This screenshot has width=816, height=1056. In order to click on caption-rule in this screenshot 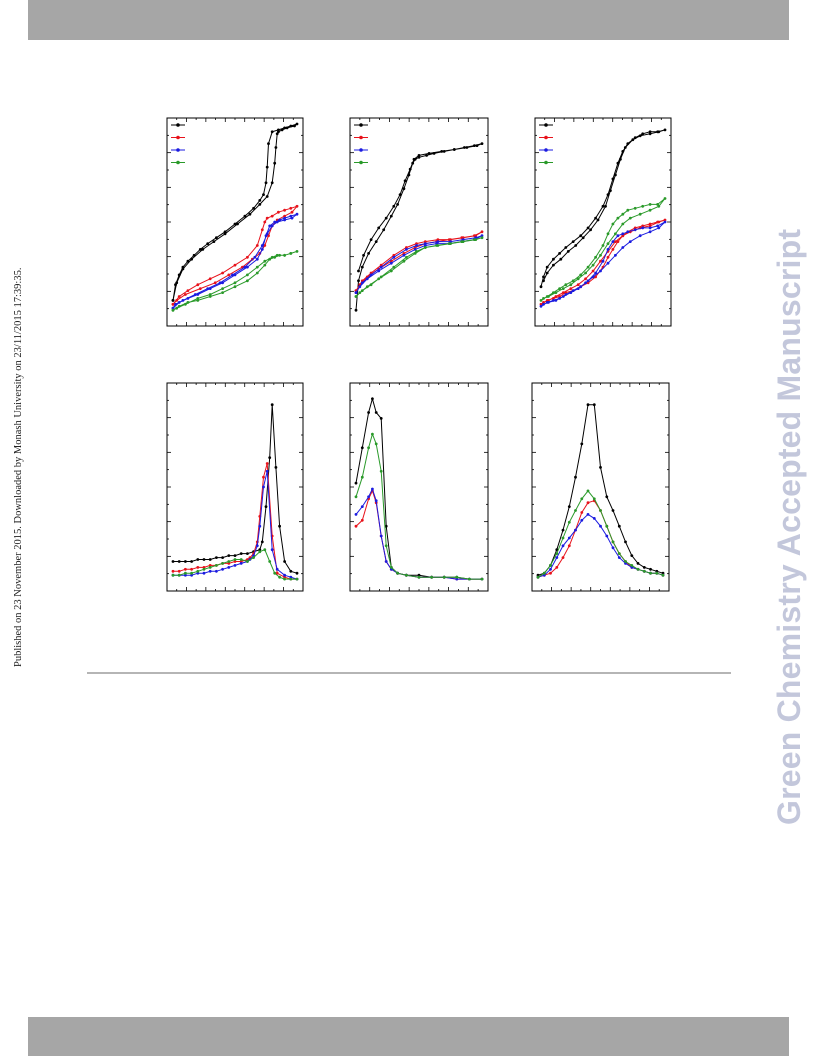, I will do `click(409, 673)`.